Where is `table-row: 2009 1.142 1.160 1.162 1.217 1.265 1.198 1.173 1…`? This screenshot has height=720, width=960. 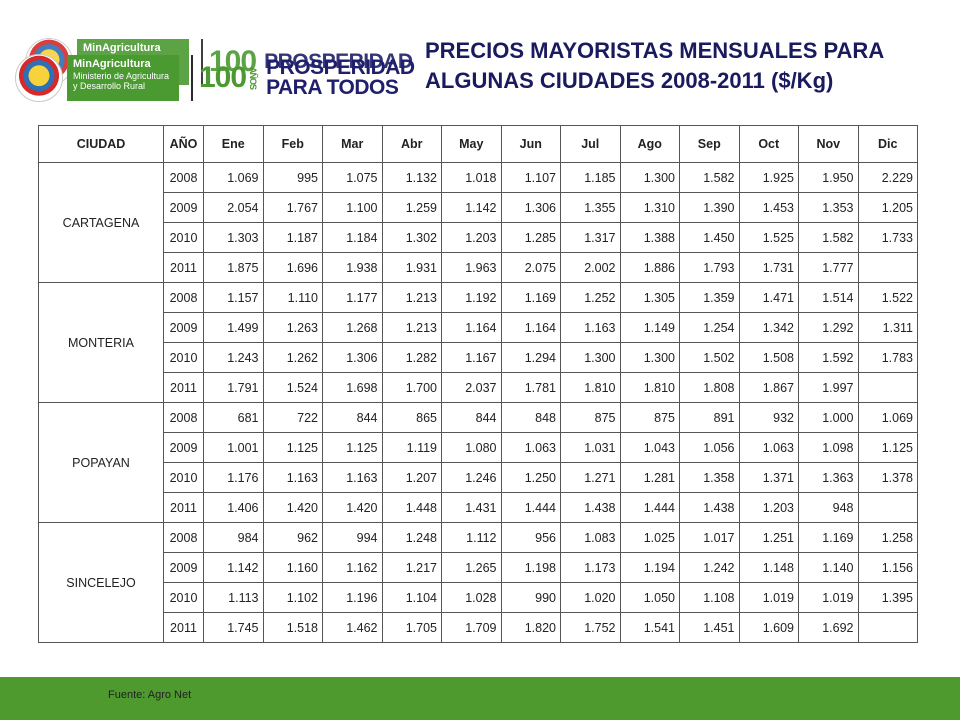 table-row: 2009 1.142 1.160 1.162 1.217 1.265 1.198 1.173 1… is located at coordinates (478, 567).